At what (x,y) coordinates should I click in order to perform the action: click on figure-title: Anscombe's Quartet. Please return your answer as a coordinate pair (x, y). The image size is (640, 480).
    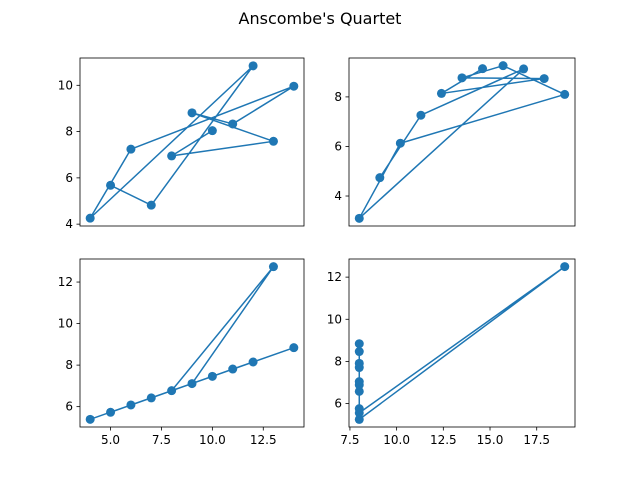
    Looking at the image, I should click on (320, 18).